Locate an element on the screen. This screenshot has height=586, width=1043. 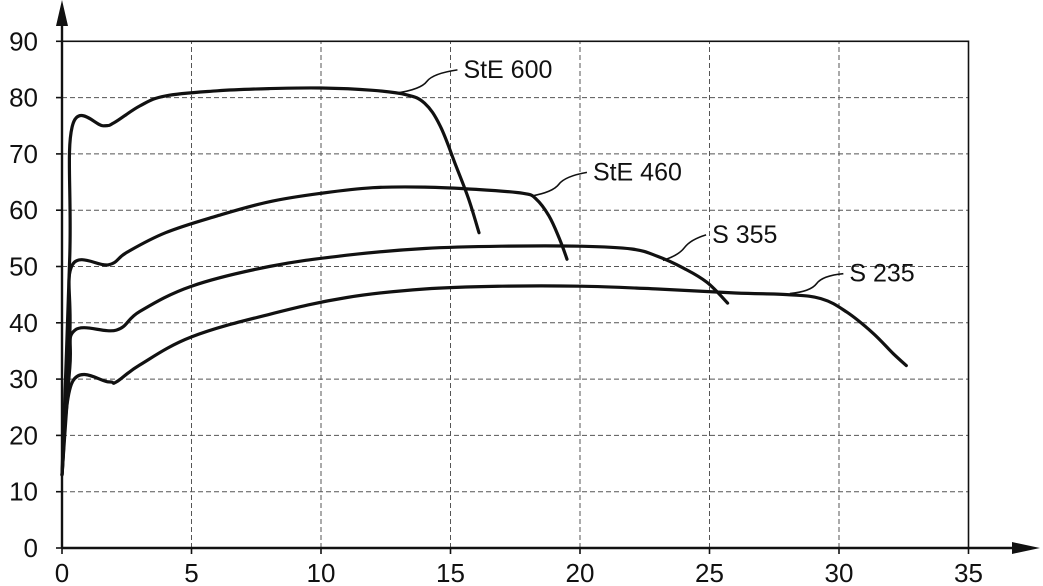
y-tick-label: 30 is located at coordinates (23, 379).